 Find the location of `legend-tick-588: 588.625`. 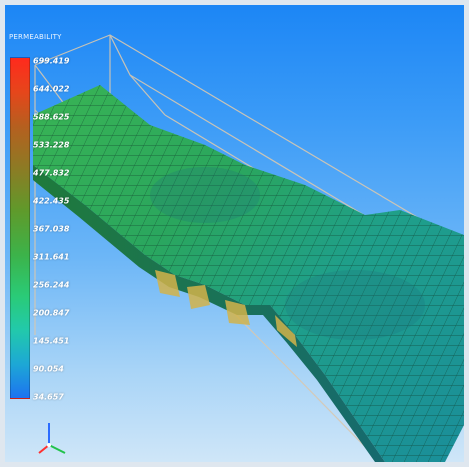

legend-tick-588: 588.625 is located at coordinates (51, 117).